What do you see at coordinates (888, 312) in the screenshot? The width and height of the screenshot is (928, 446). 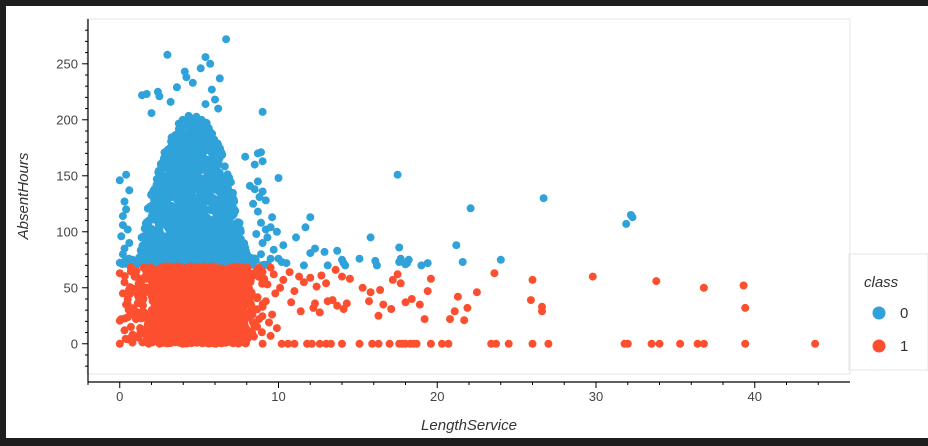 I see `legend-box` at bounding box center [888, 312].